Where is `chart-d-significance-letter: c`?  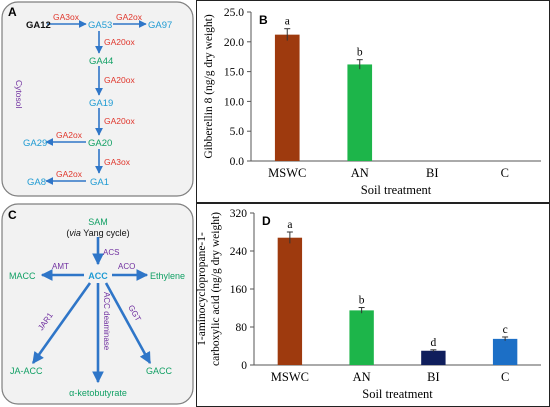
chart-d-significance-letter: c is located at coordinates (505, 330).